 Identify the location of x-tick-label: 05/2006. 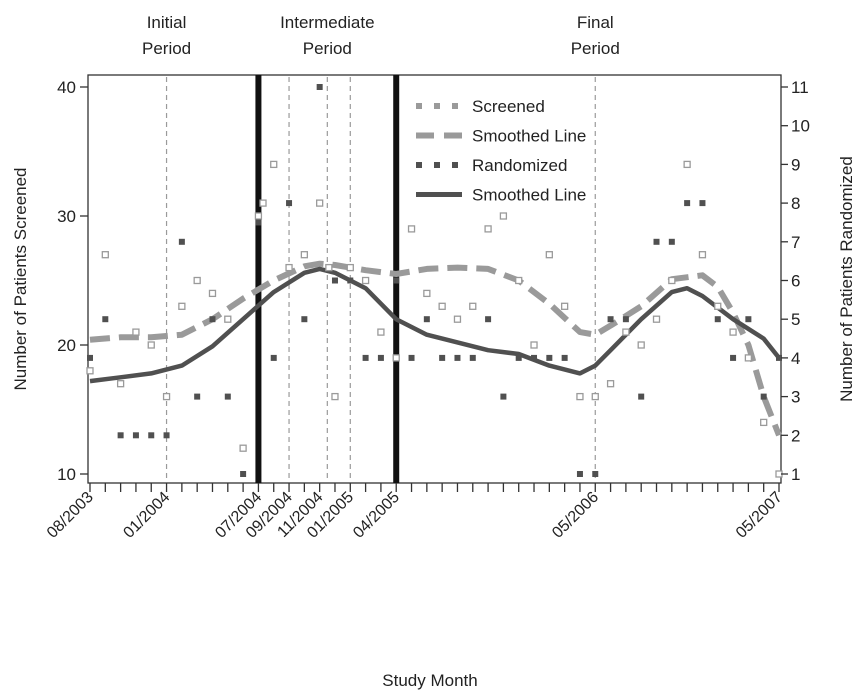
(575, 515).